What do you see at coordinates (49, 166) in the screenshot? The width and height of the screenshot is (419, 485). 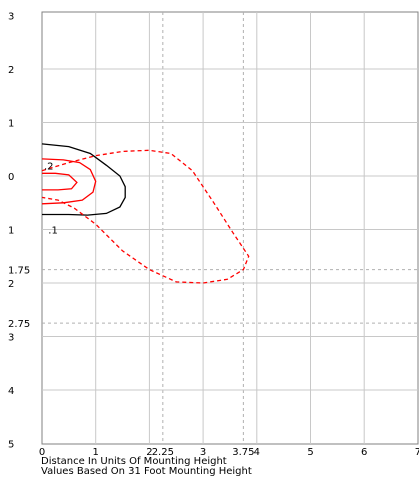 I see `contour-value-label: .2` at bounding box center [49, 166].